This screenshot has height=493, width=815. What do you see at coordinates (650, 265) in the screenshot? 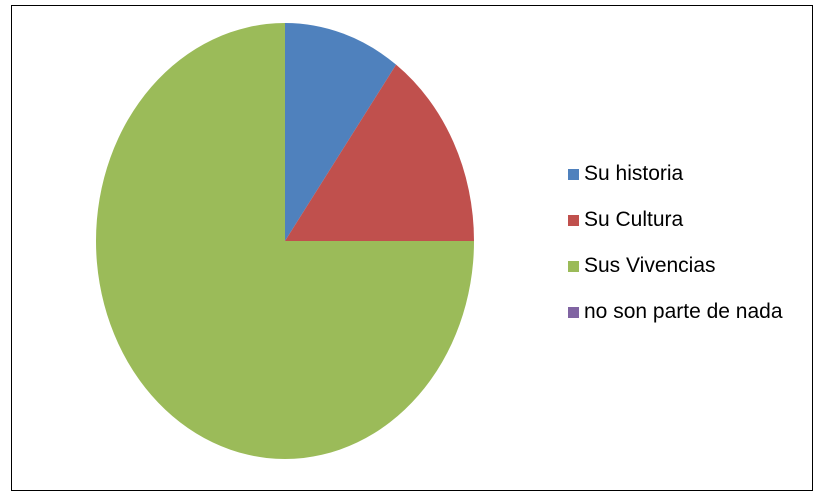
I see `legend-label-sus-vivencias: Sus Vivencias` at bounding box center [650, 265].